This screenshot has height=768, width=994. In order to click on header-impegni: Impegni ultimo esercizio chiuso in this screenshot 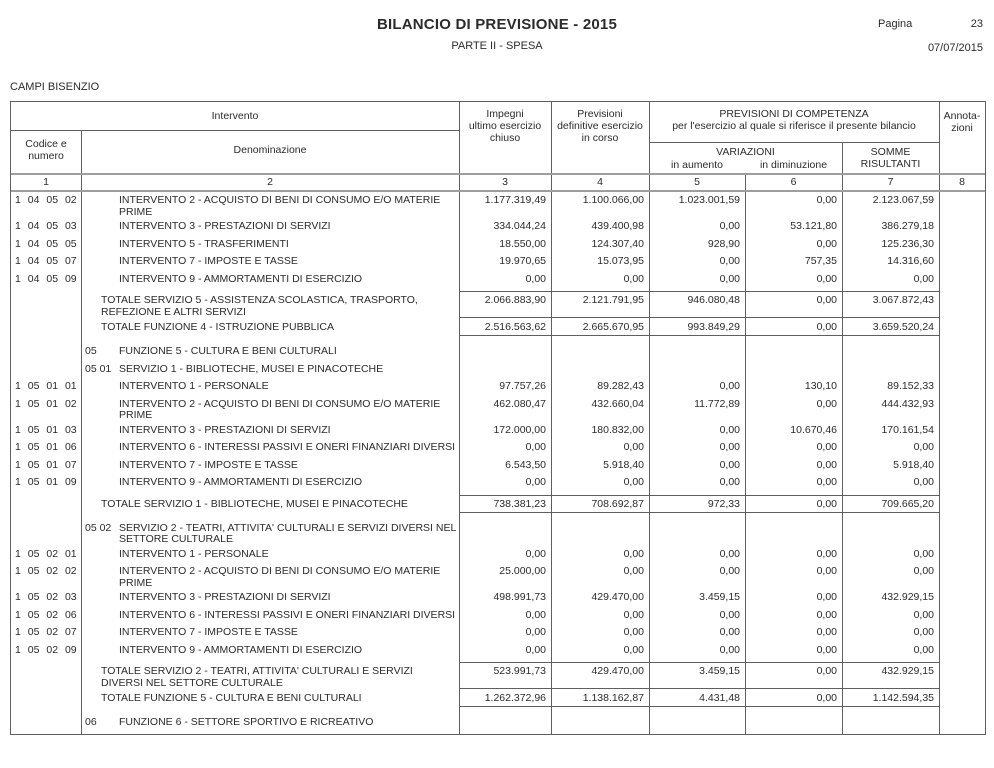, I will do `click(505, 126)`.